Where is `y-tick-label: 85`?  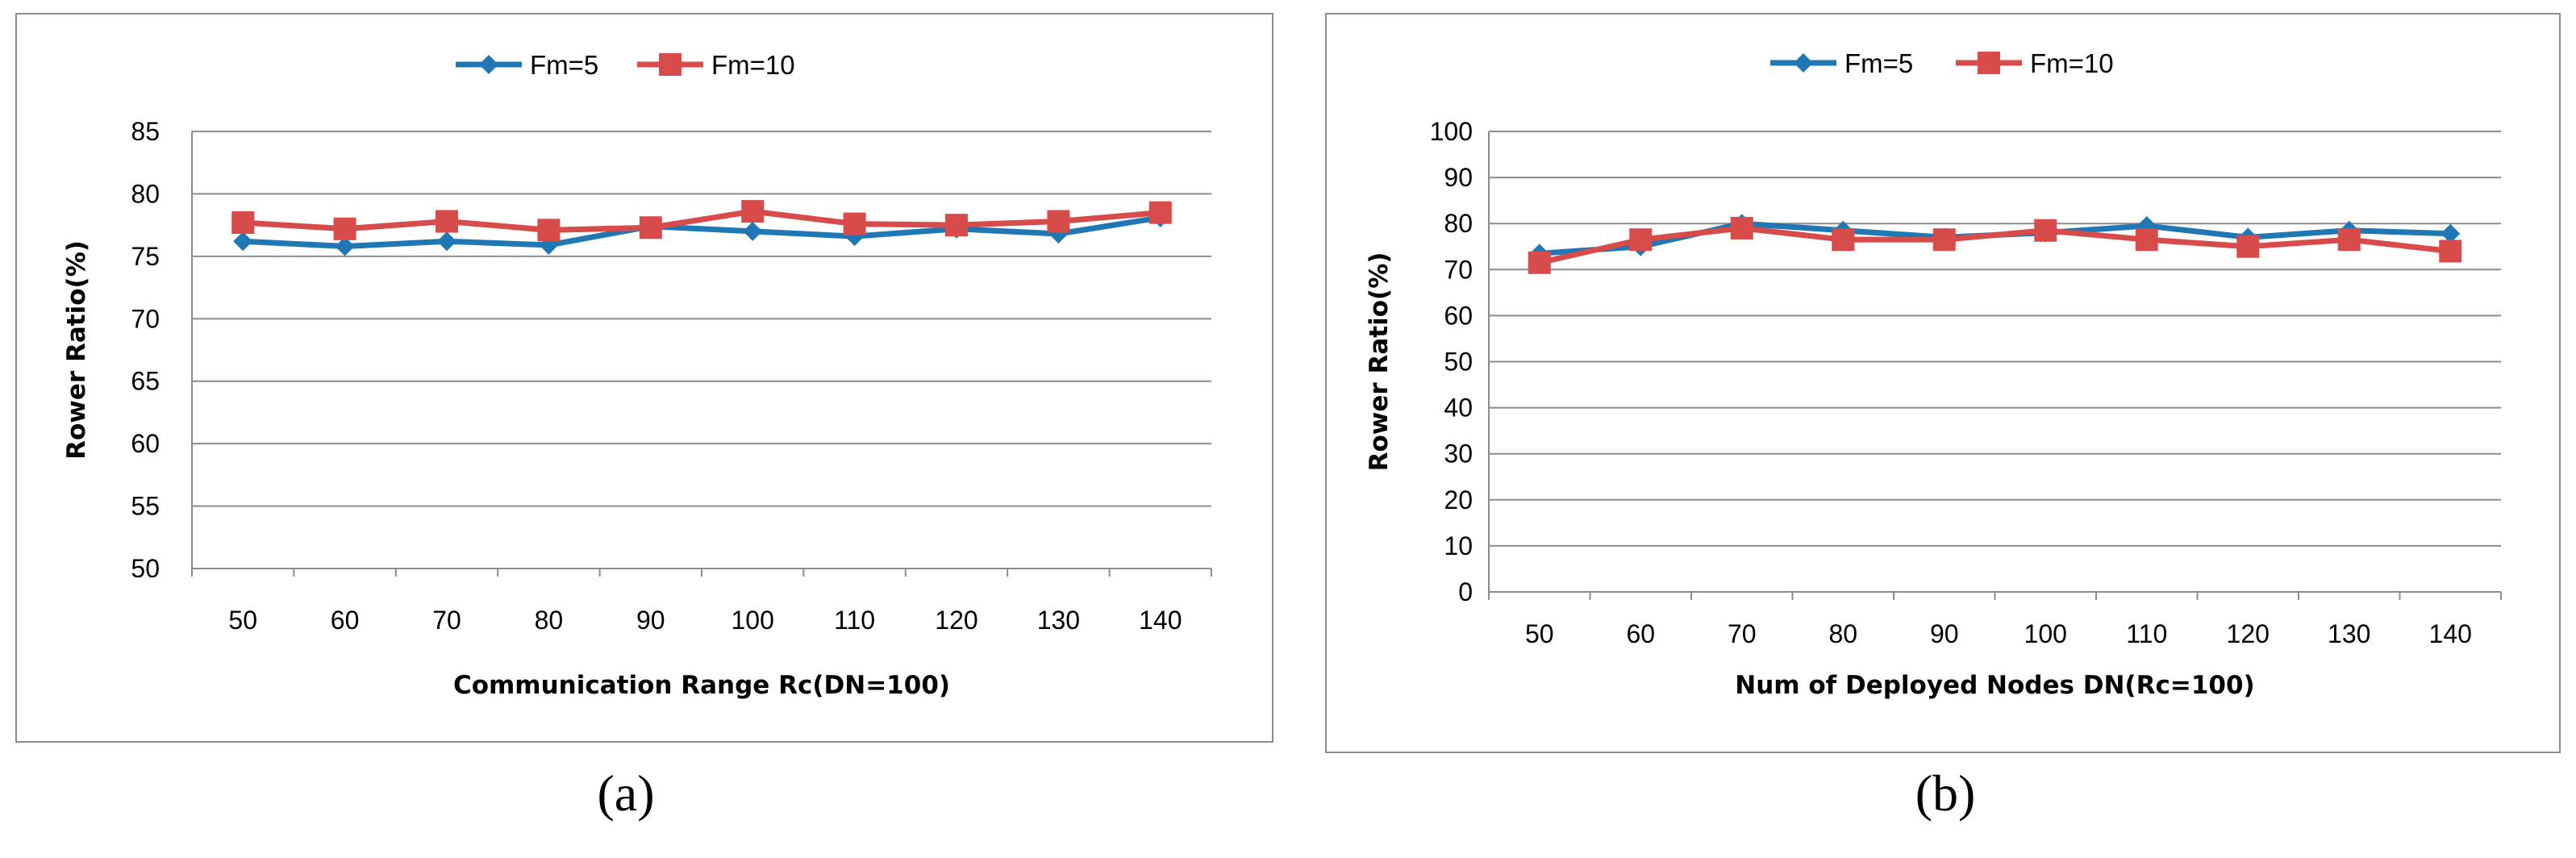 y-tick-label: 85 is located at coordinates (145, 131).